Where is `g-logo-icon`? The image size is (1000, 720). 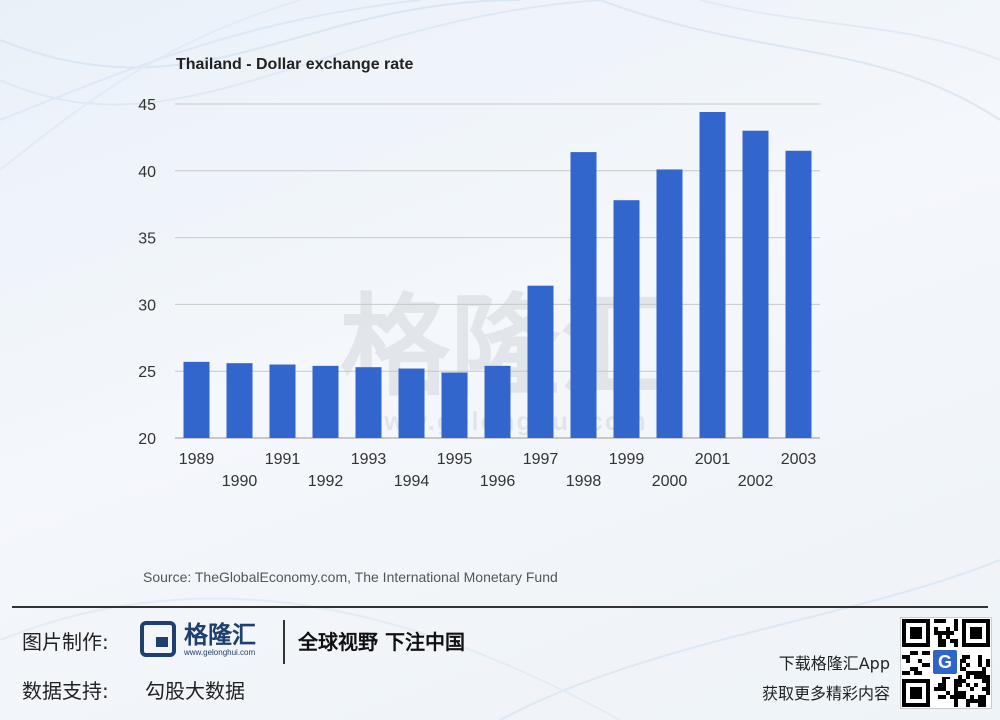
g-logo-icon is located at coordinates (158, 639).